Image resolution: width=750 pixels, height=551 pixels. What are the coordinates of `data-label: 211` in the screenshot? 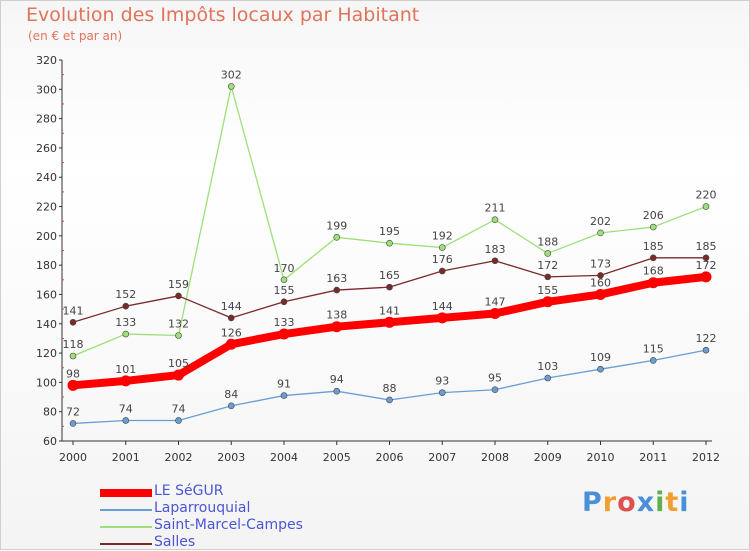 It's located at (495, 208).